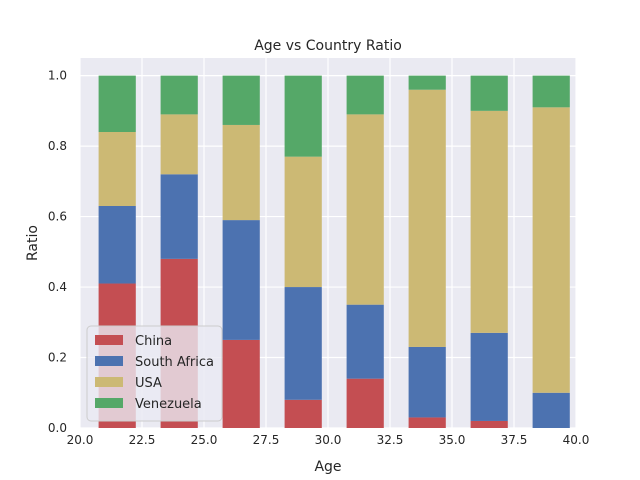 The image size is (640, 480). I want to click on y-tick-label: 0.2, so click(57, 358).